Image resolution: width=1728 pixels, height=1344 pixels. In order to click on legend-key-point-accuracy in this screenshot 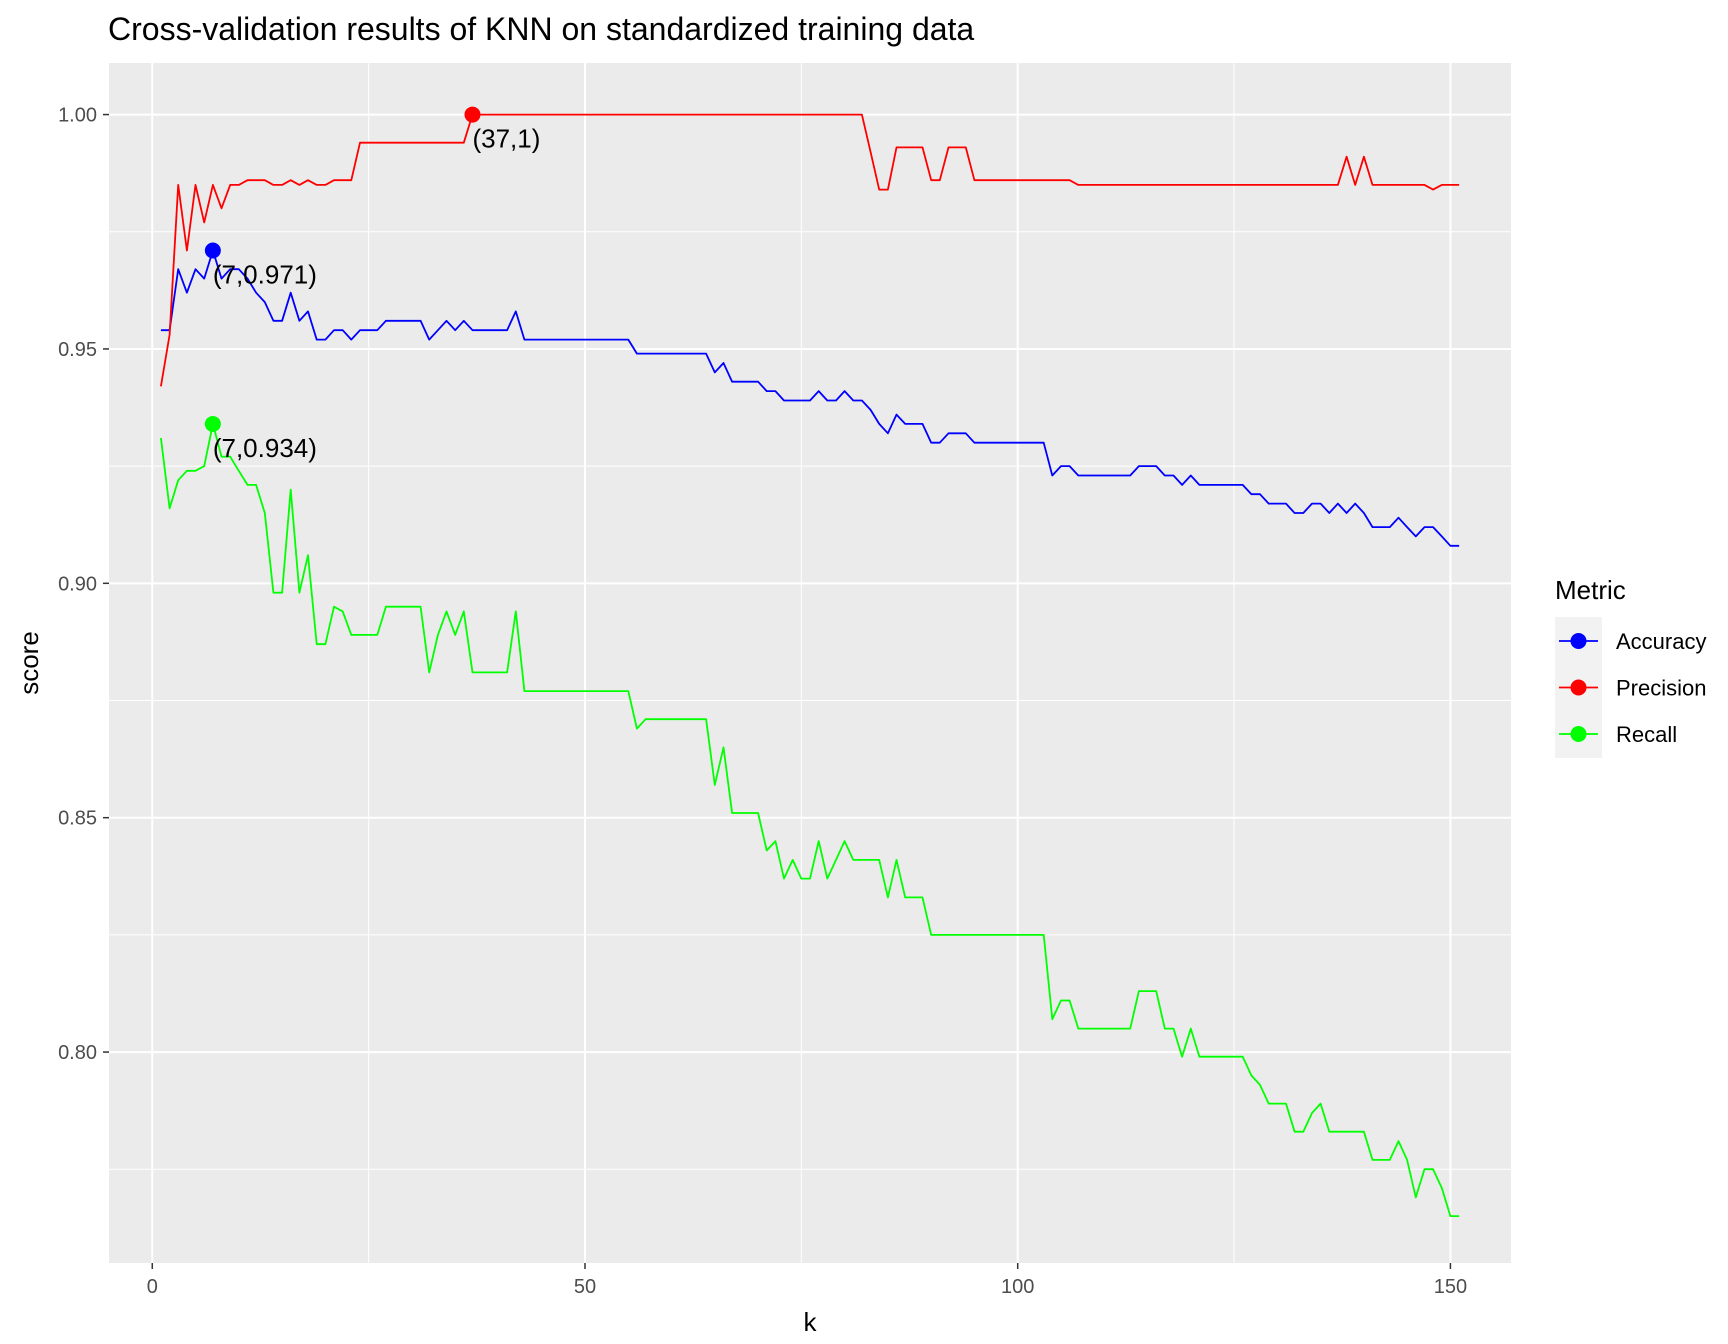, I will do `click(1578, 641)`.